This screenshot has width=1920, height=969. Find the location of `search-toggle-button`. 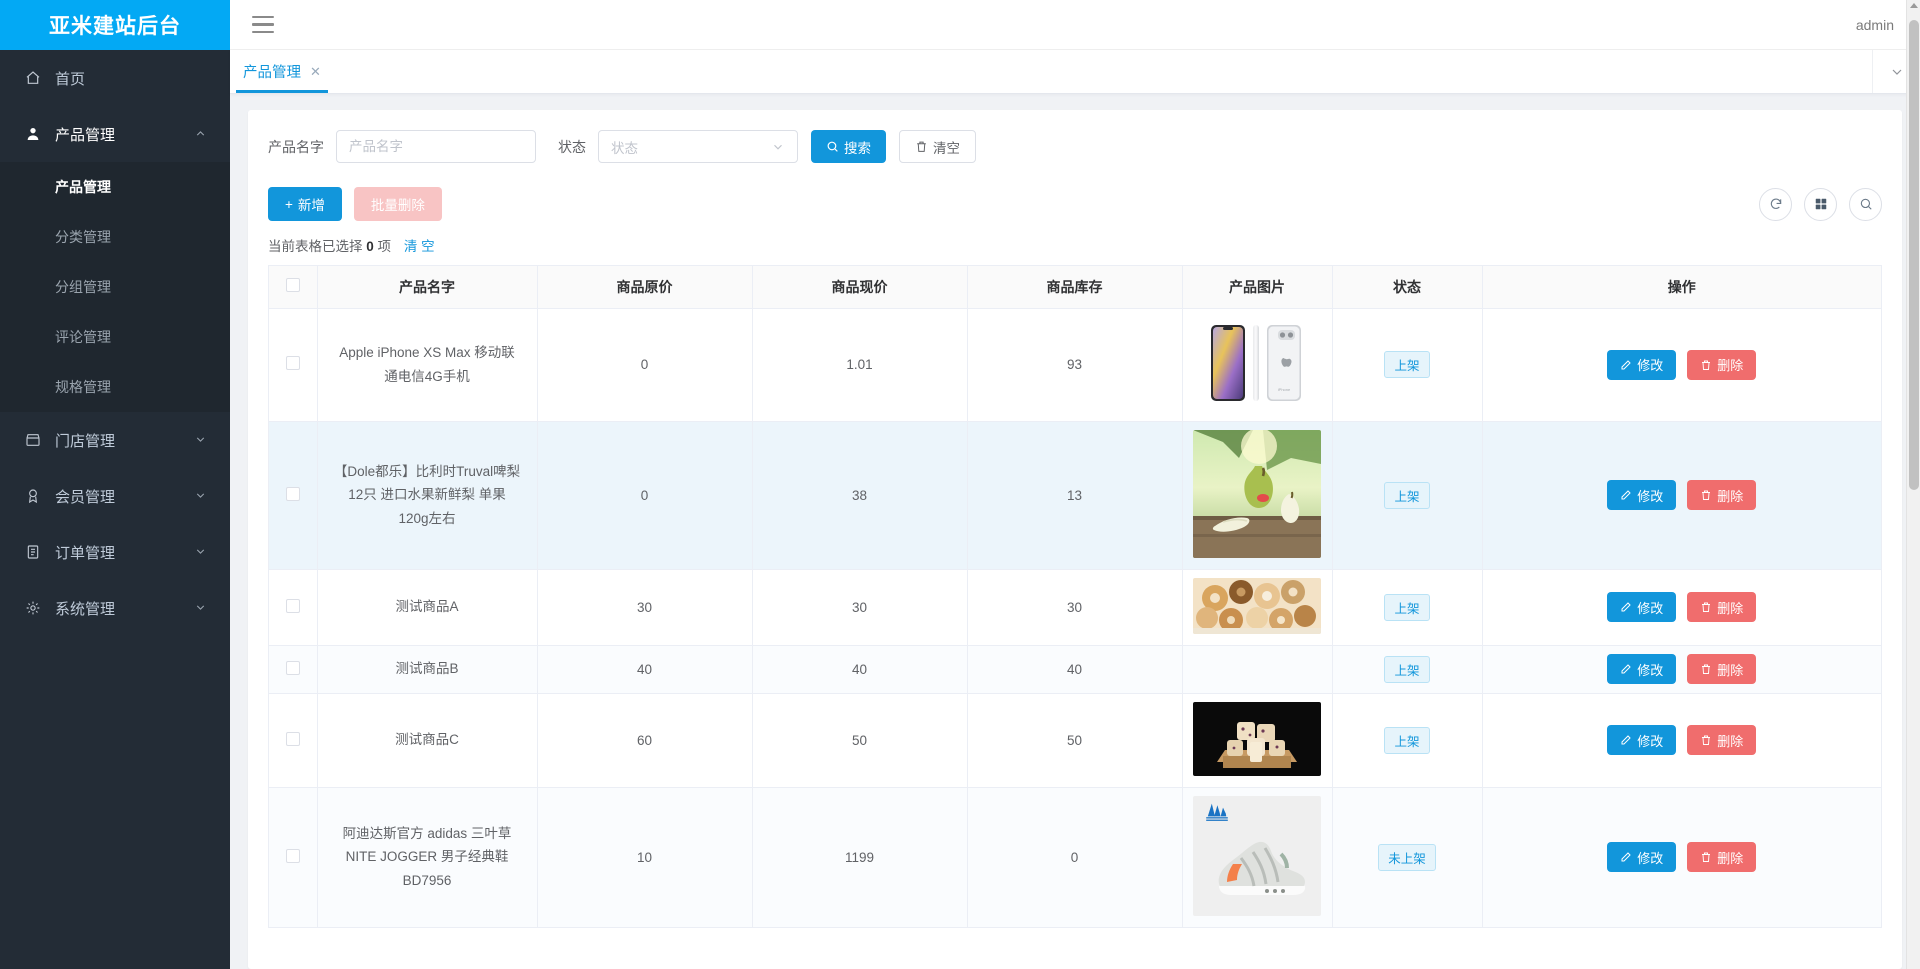

search-toggle-button is located at coordinates (1865, 204).